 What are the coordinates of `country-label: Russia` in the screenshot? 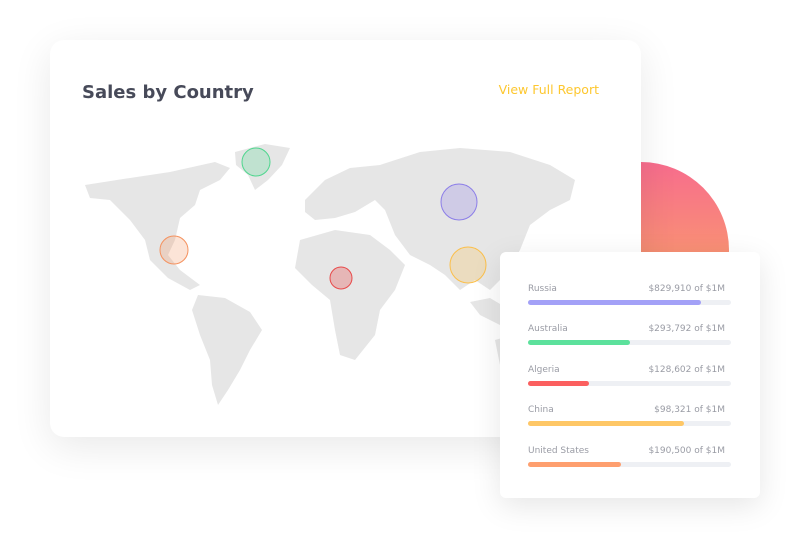 It's located at (542, 289).